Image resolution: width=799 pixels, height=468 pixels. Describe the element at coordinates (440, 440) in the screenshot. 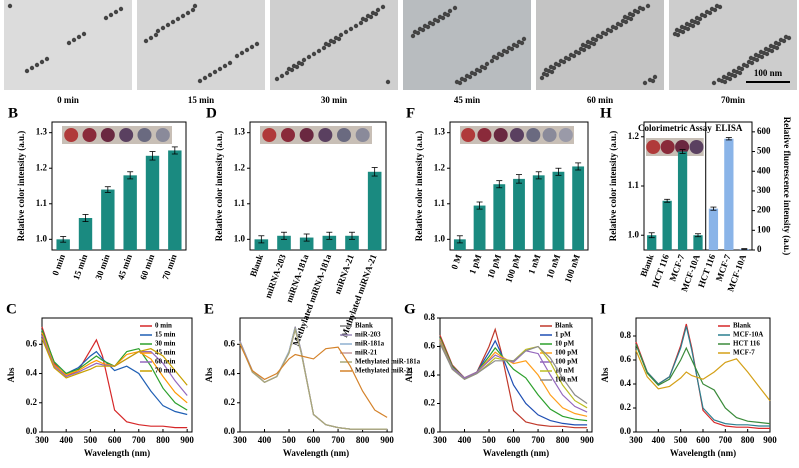

I see `x-tick-label: 300` at that location.